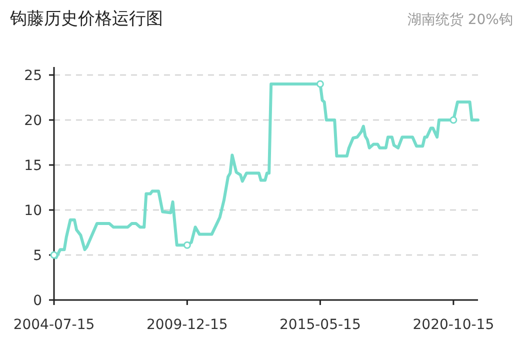 This screenshot has width=523, height=340. Describe the element at coordinates (33, 166) in the screenshot. I see `y-tick-label: 15` at that location.